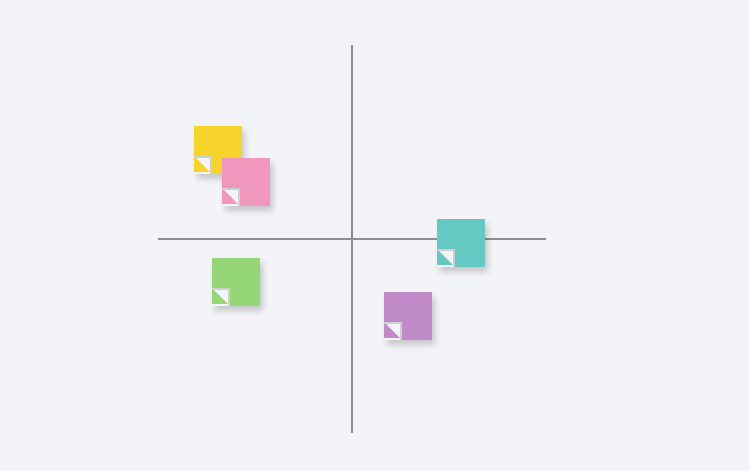  What do you see at coordinates (408, 316) in the screenshot?
I see `sticky-note-purple` at bounding box center [408, 316].